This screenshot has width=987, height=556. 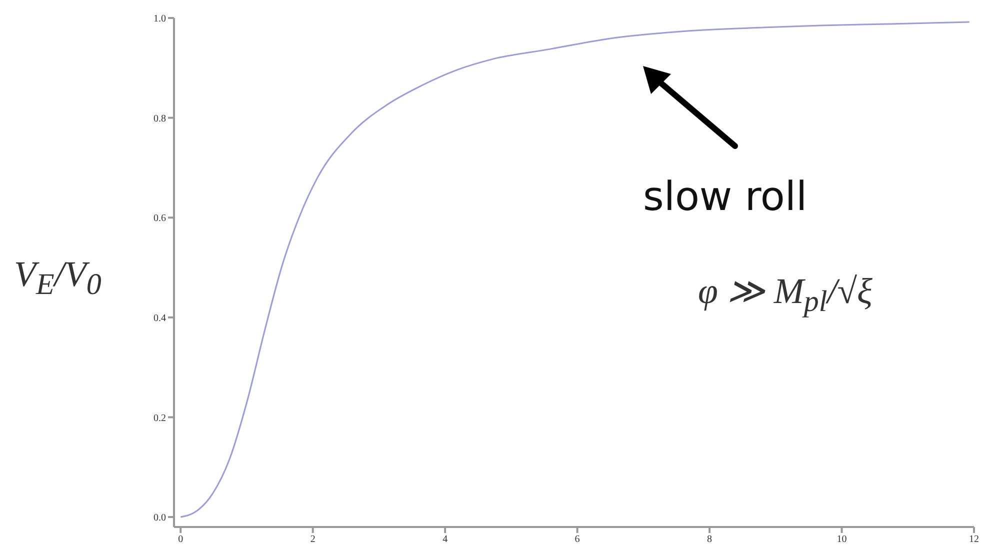 What do you see at coordinates (181, 540) in the screenshot?
I see `x-tick-label: 0` at bounding box center [181, 540].